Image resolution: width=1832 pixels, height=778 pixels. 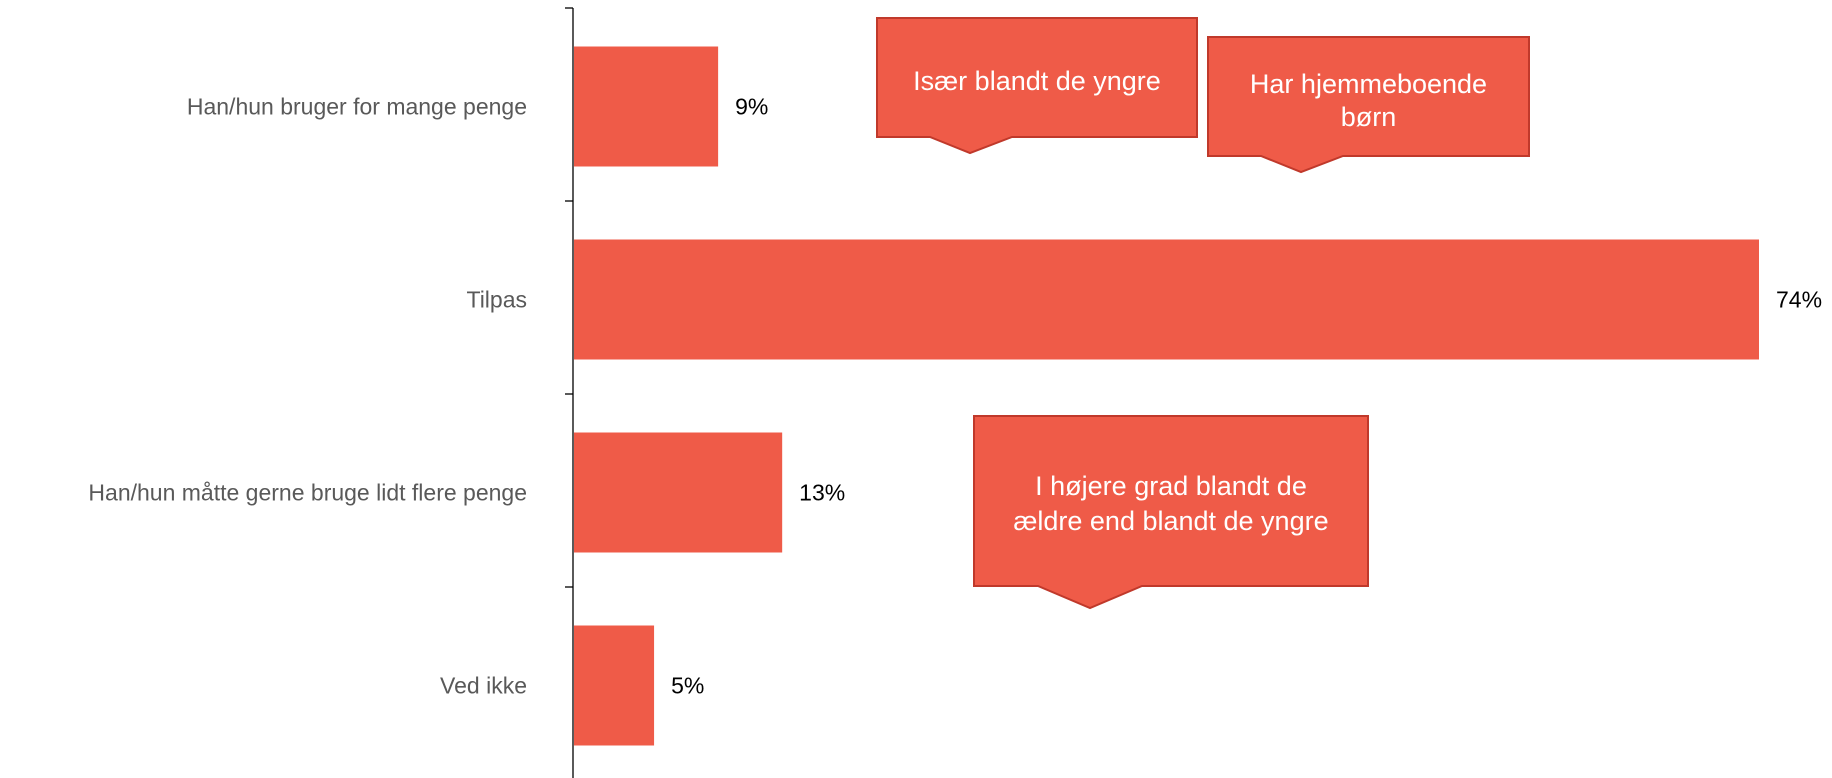 I want to click on data-label: 9%, so click(x=751, y=107).